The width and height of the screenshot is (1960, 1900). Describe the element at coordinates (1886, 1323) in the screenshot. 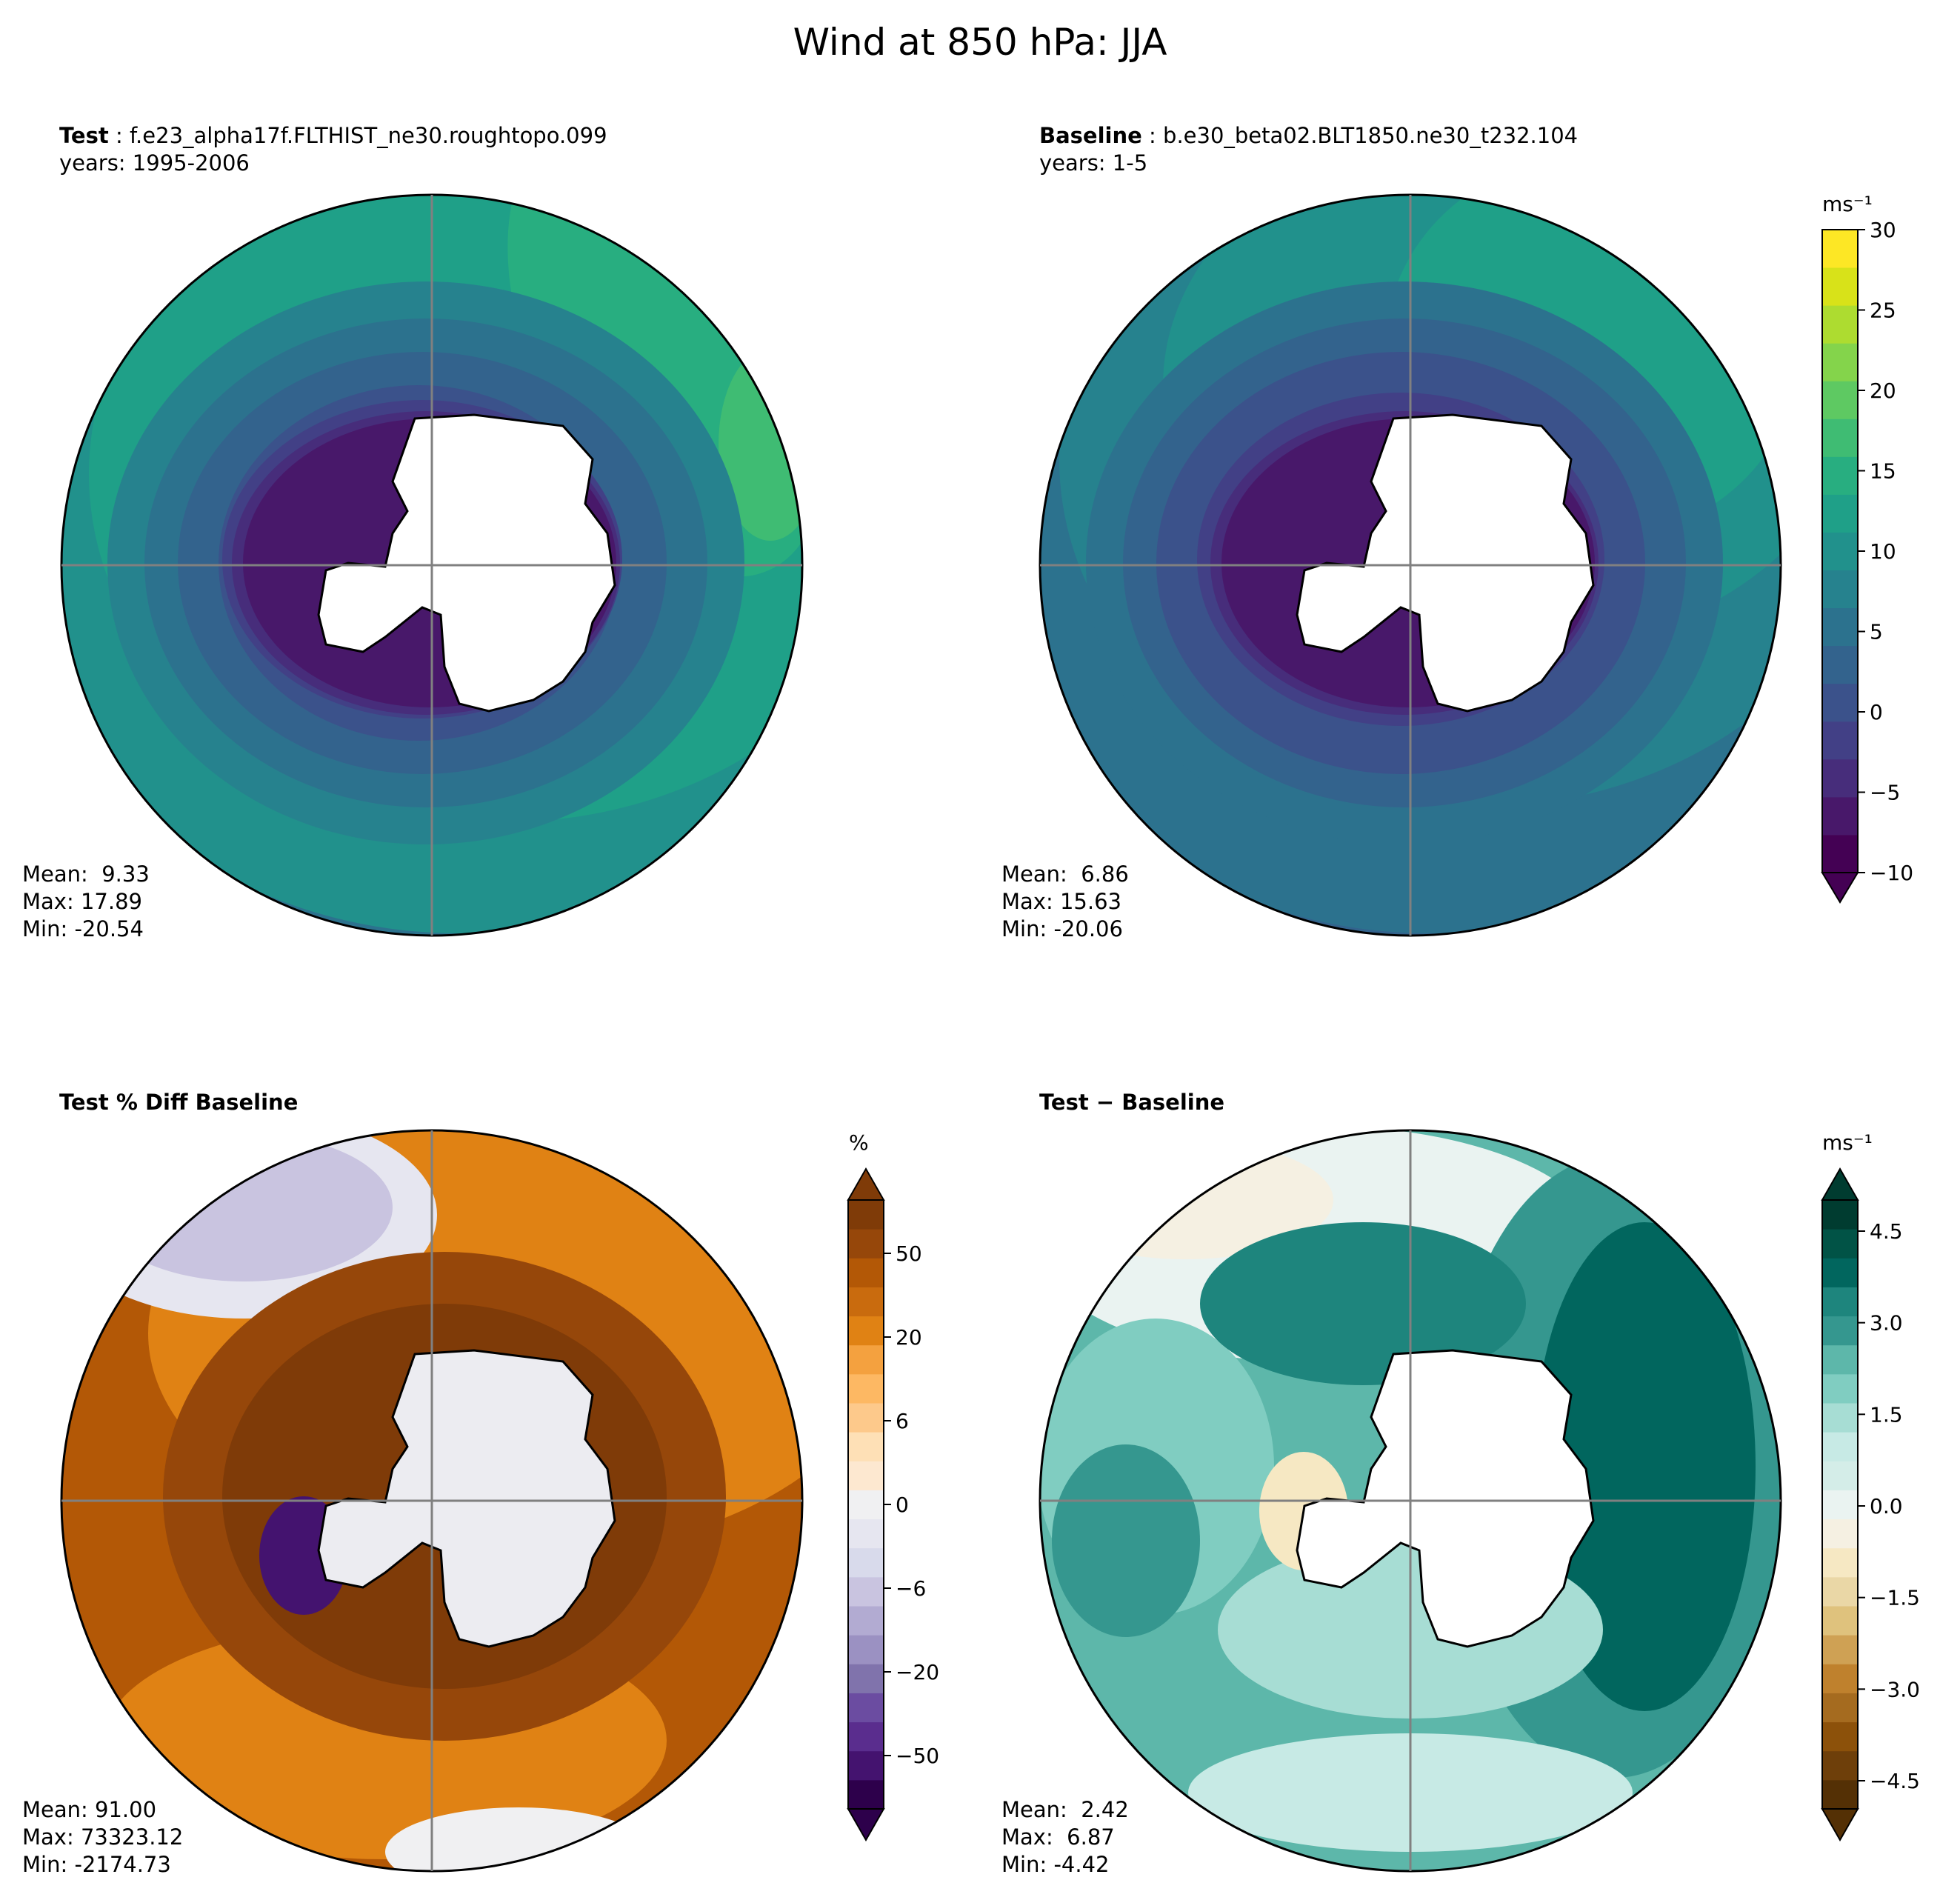

I see `diff-colorbar-tick-label: 3.0` at that location.